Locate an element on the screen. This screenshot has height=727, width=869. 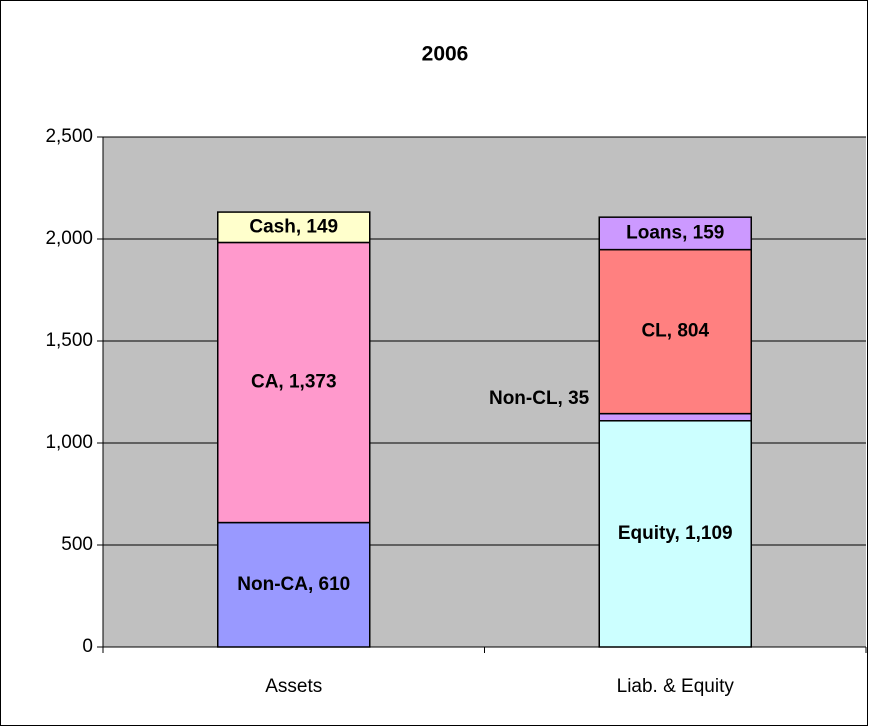
data-label: CL, 804 is located at coordinates (675, 331).